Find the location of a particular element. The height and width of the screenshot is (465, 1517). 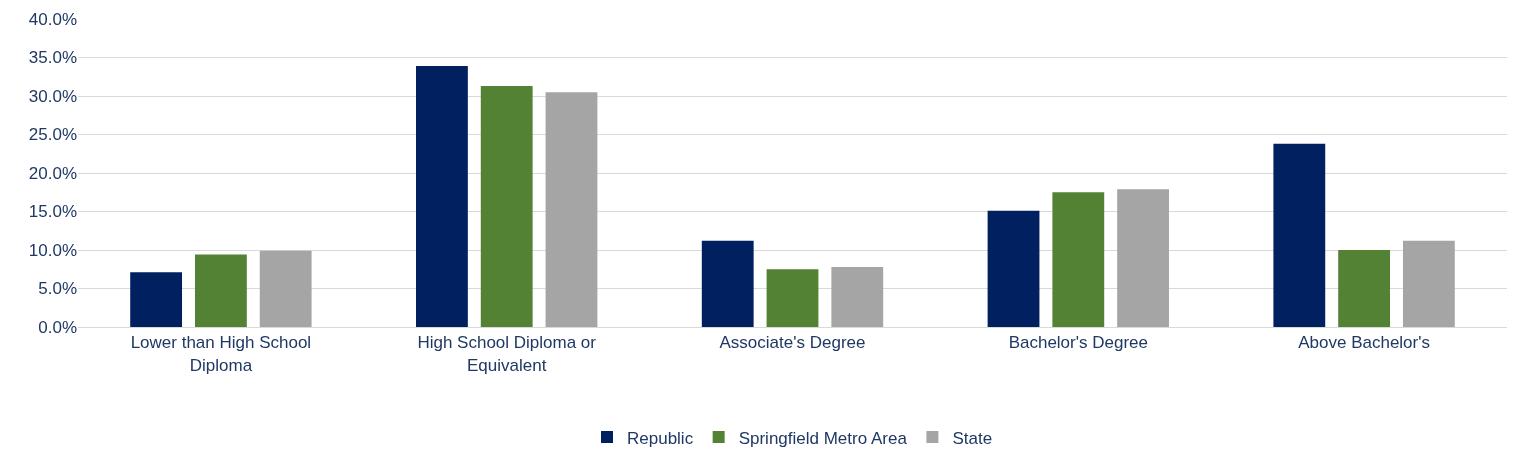

x-tick-label: Bachelor's Degree is located at coordinates (1078, 343).